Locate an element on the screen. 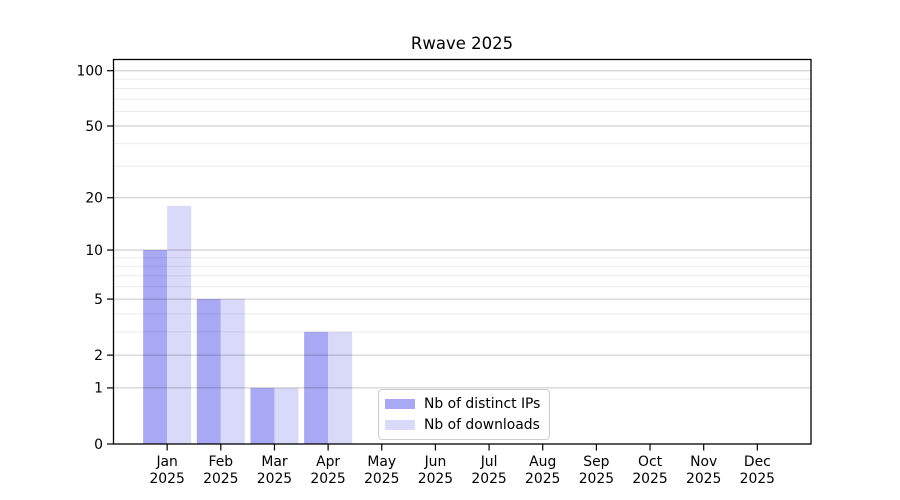 This screenshot has width=900, height=500. bar-downloads-jan is located at coordinates (179, 324).